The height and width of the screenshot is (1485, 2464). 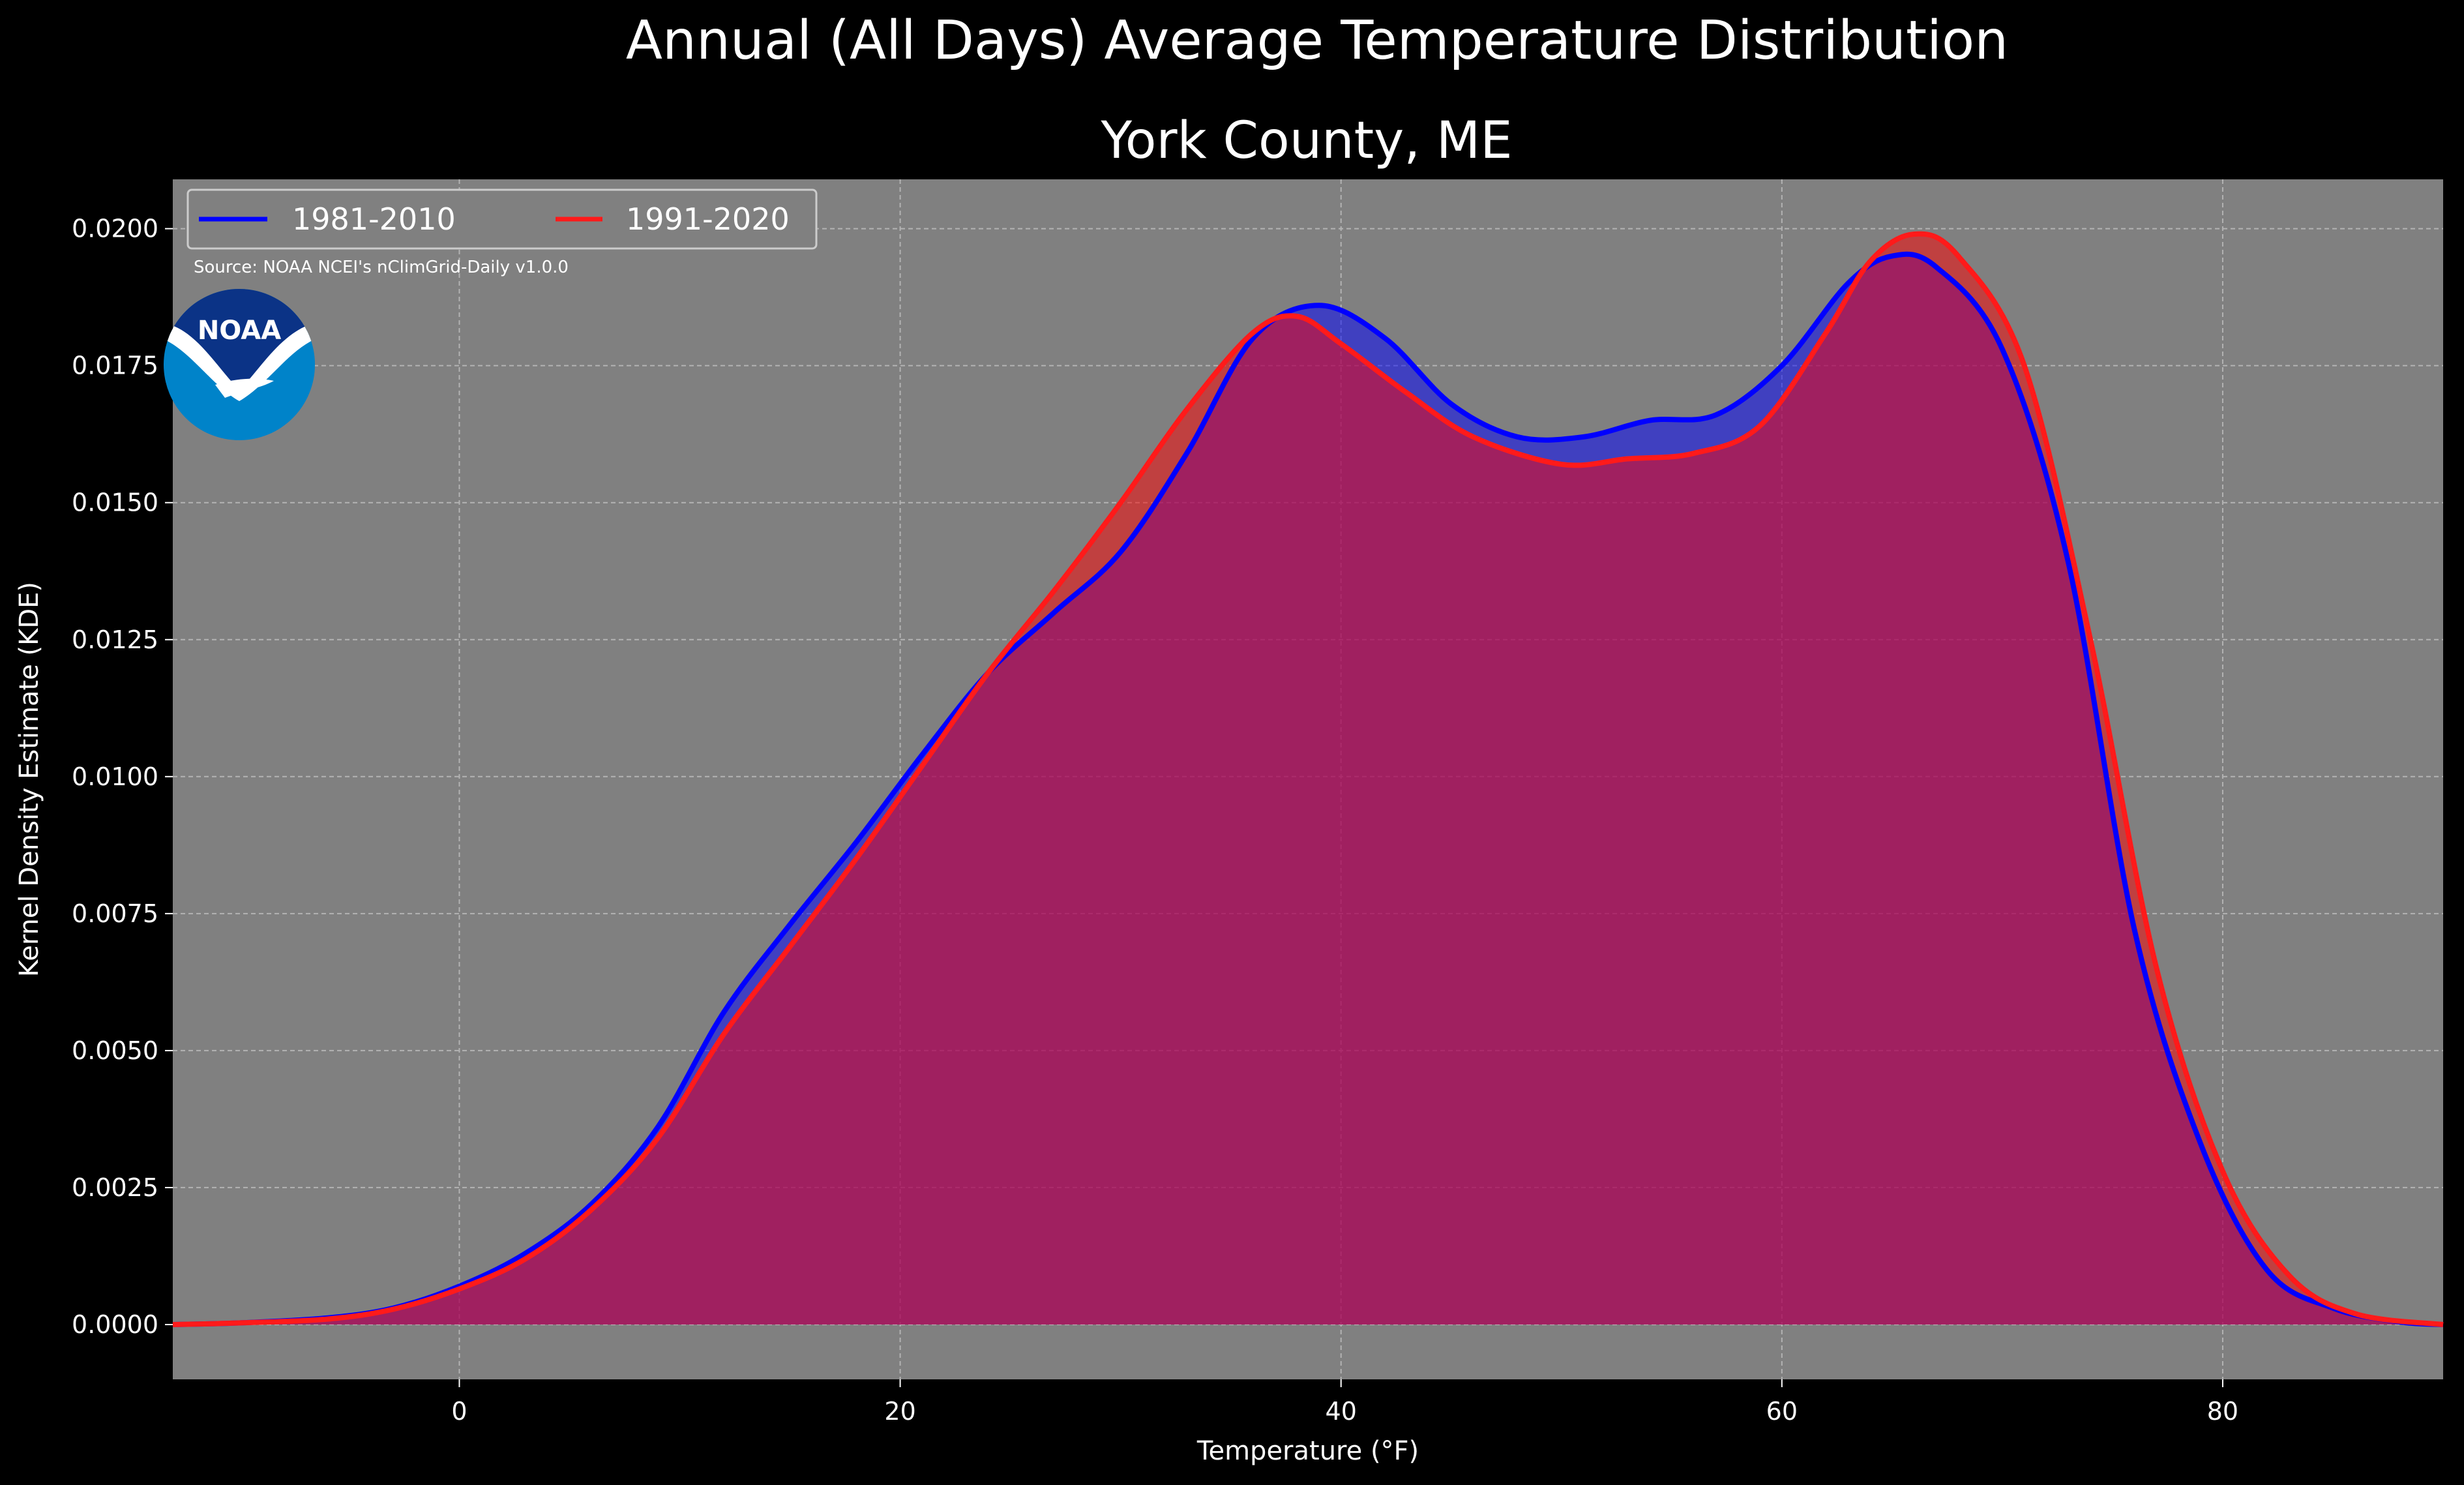 I want to click on y-tick-label: 0.0050, so click(x=115, y=1051).